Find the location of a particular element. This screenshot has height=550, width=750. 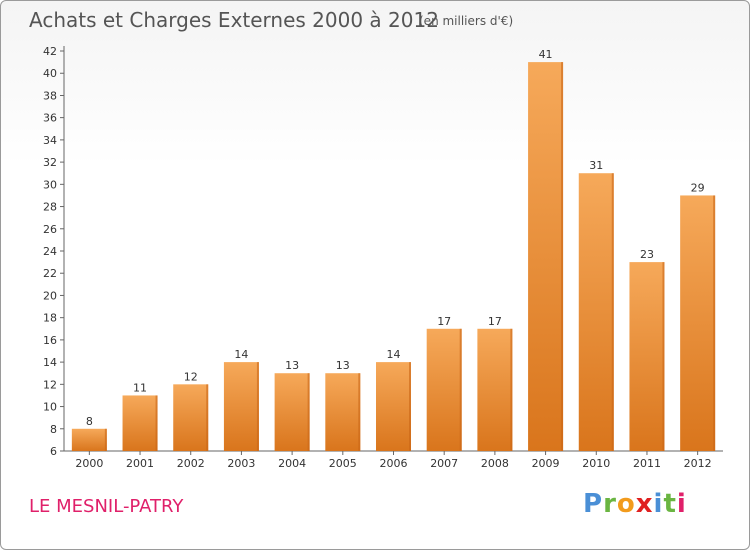

bar-value-label: 8 is located at coordinates (89, 421).